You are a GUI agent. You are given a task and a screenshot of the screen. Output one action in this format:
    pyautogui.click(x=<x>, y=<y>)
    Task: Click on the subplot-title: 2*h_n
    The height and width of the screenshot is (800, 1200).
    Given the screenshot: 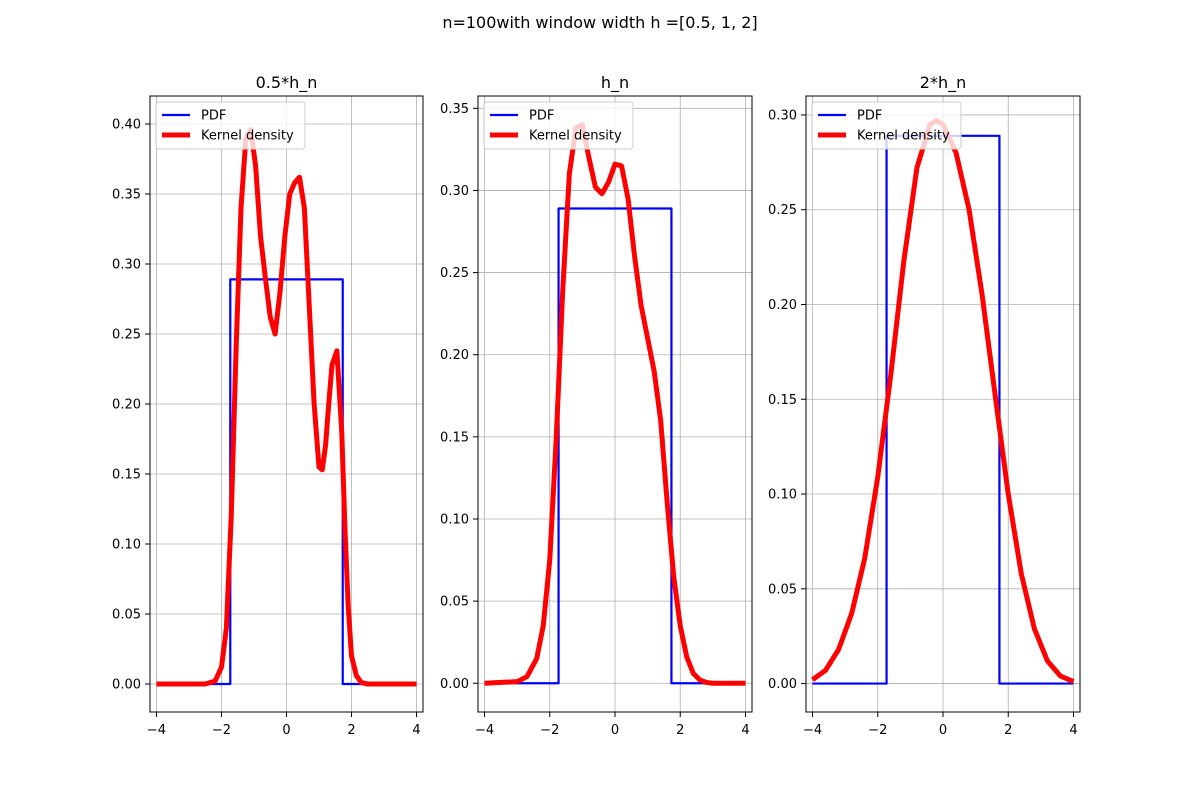 What is the action you would take?
    pyautogui.click(x=943, y=83)
    